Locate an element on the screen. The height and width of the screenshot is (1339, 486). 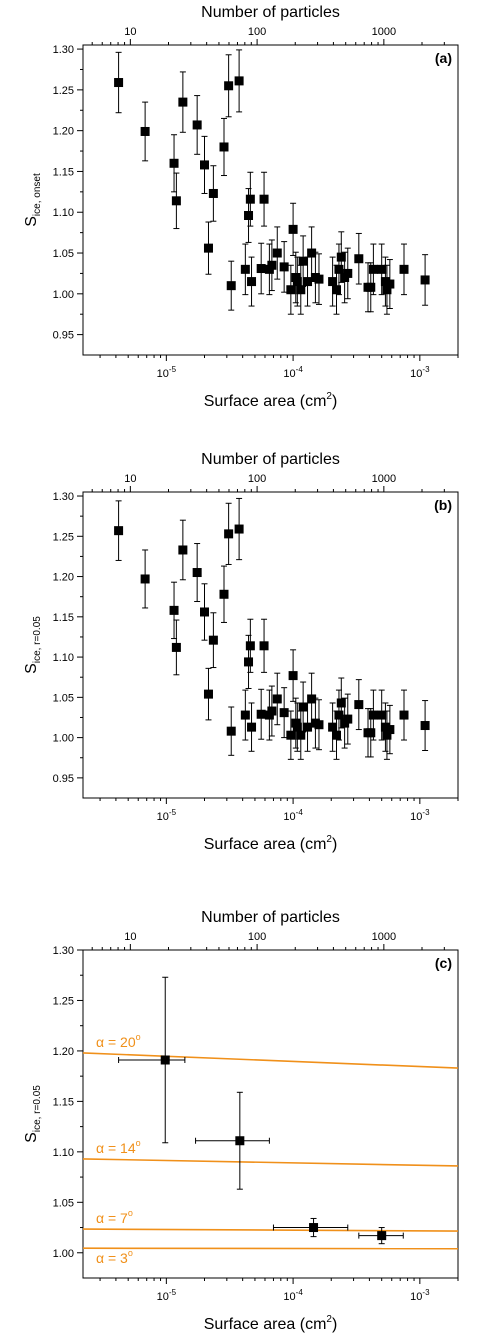
panel-label: (c) is located at coordinates (443, 963).